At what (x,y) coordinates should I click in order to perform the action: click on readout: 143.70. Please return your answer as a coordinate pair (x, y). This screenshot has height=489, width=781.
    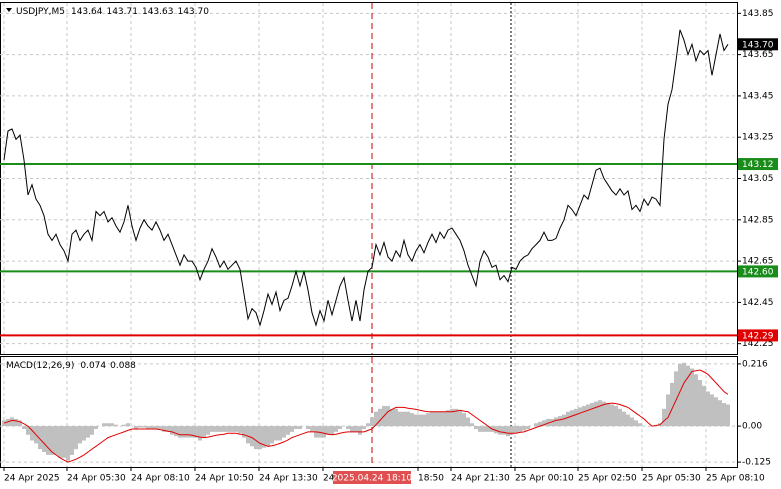
    Looking at the image, I should click on (193, 12).